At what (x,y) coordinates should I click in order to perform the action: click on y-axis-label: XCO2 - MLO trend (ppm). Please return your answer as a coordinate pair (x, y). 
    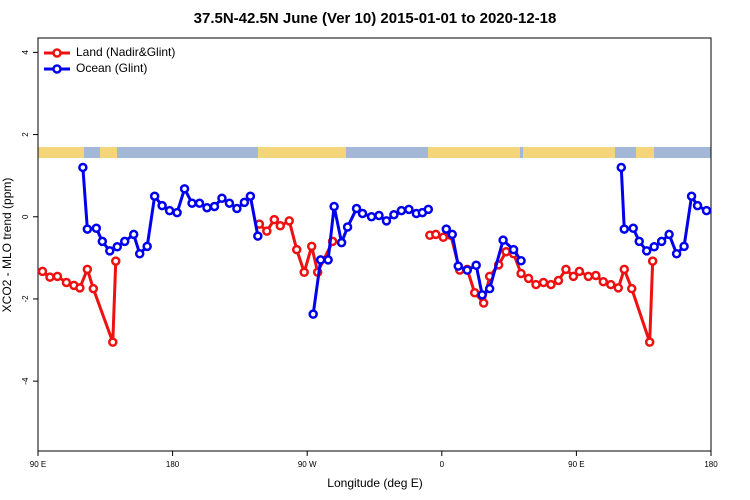
    Looking at the image, I should click on (7, 245).